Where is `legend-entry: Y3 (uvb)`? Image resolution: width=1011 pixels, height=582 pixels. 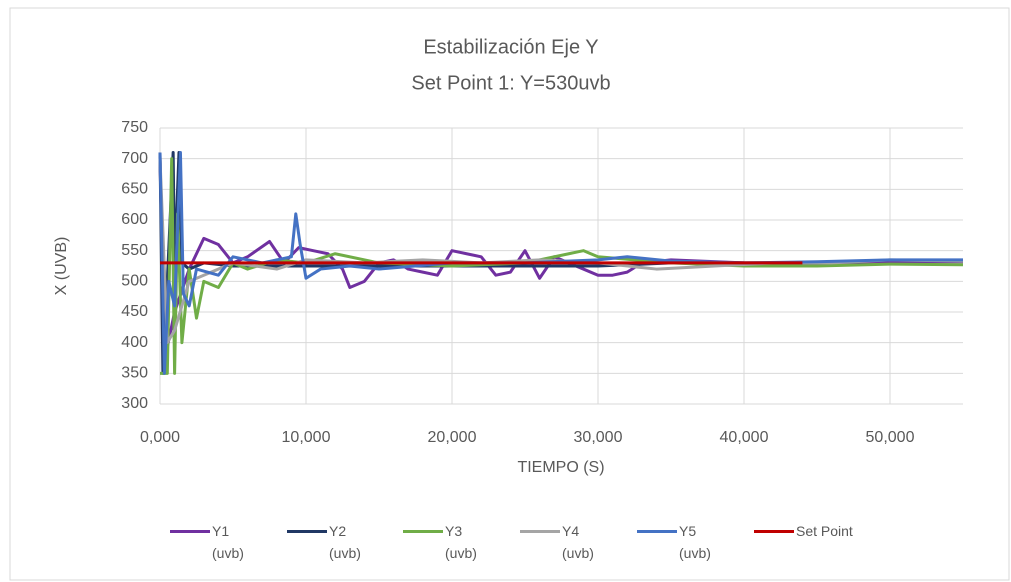 legend-entry: Y3 (uvb) is located at coordinates (444, 542).